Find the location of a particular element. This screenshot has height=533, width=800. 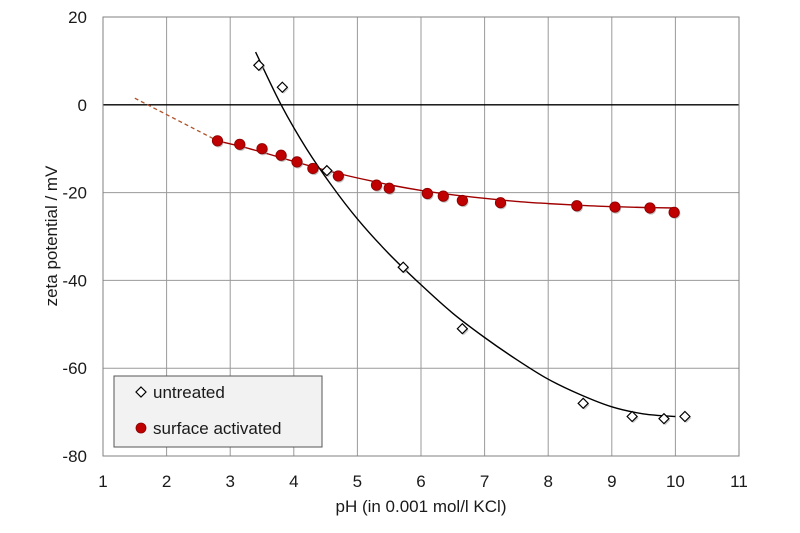

x-tick-label: 3 is located at coordinates (229, 481).